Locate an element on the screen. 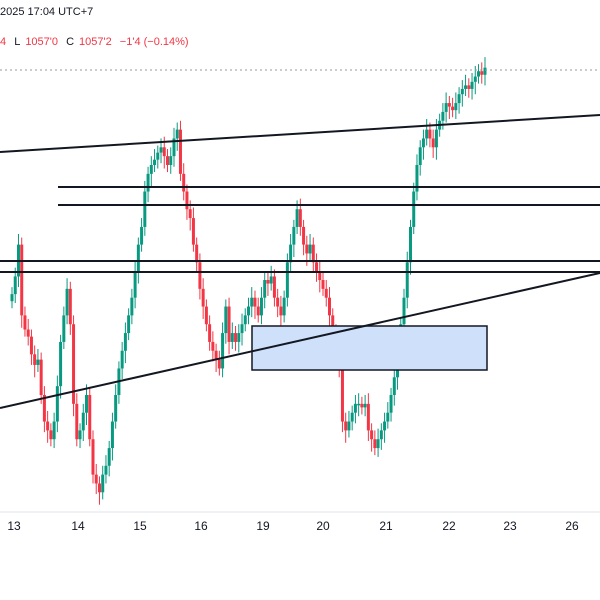  upper-rising-trendline is located at coordinates (300, 133).